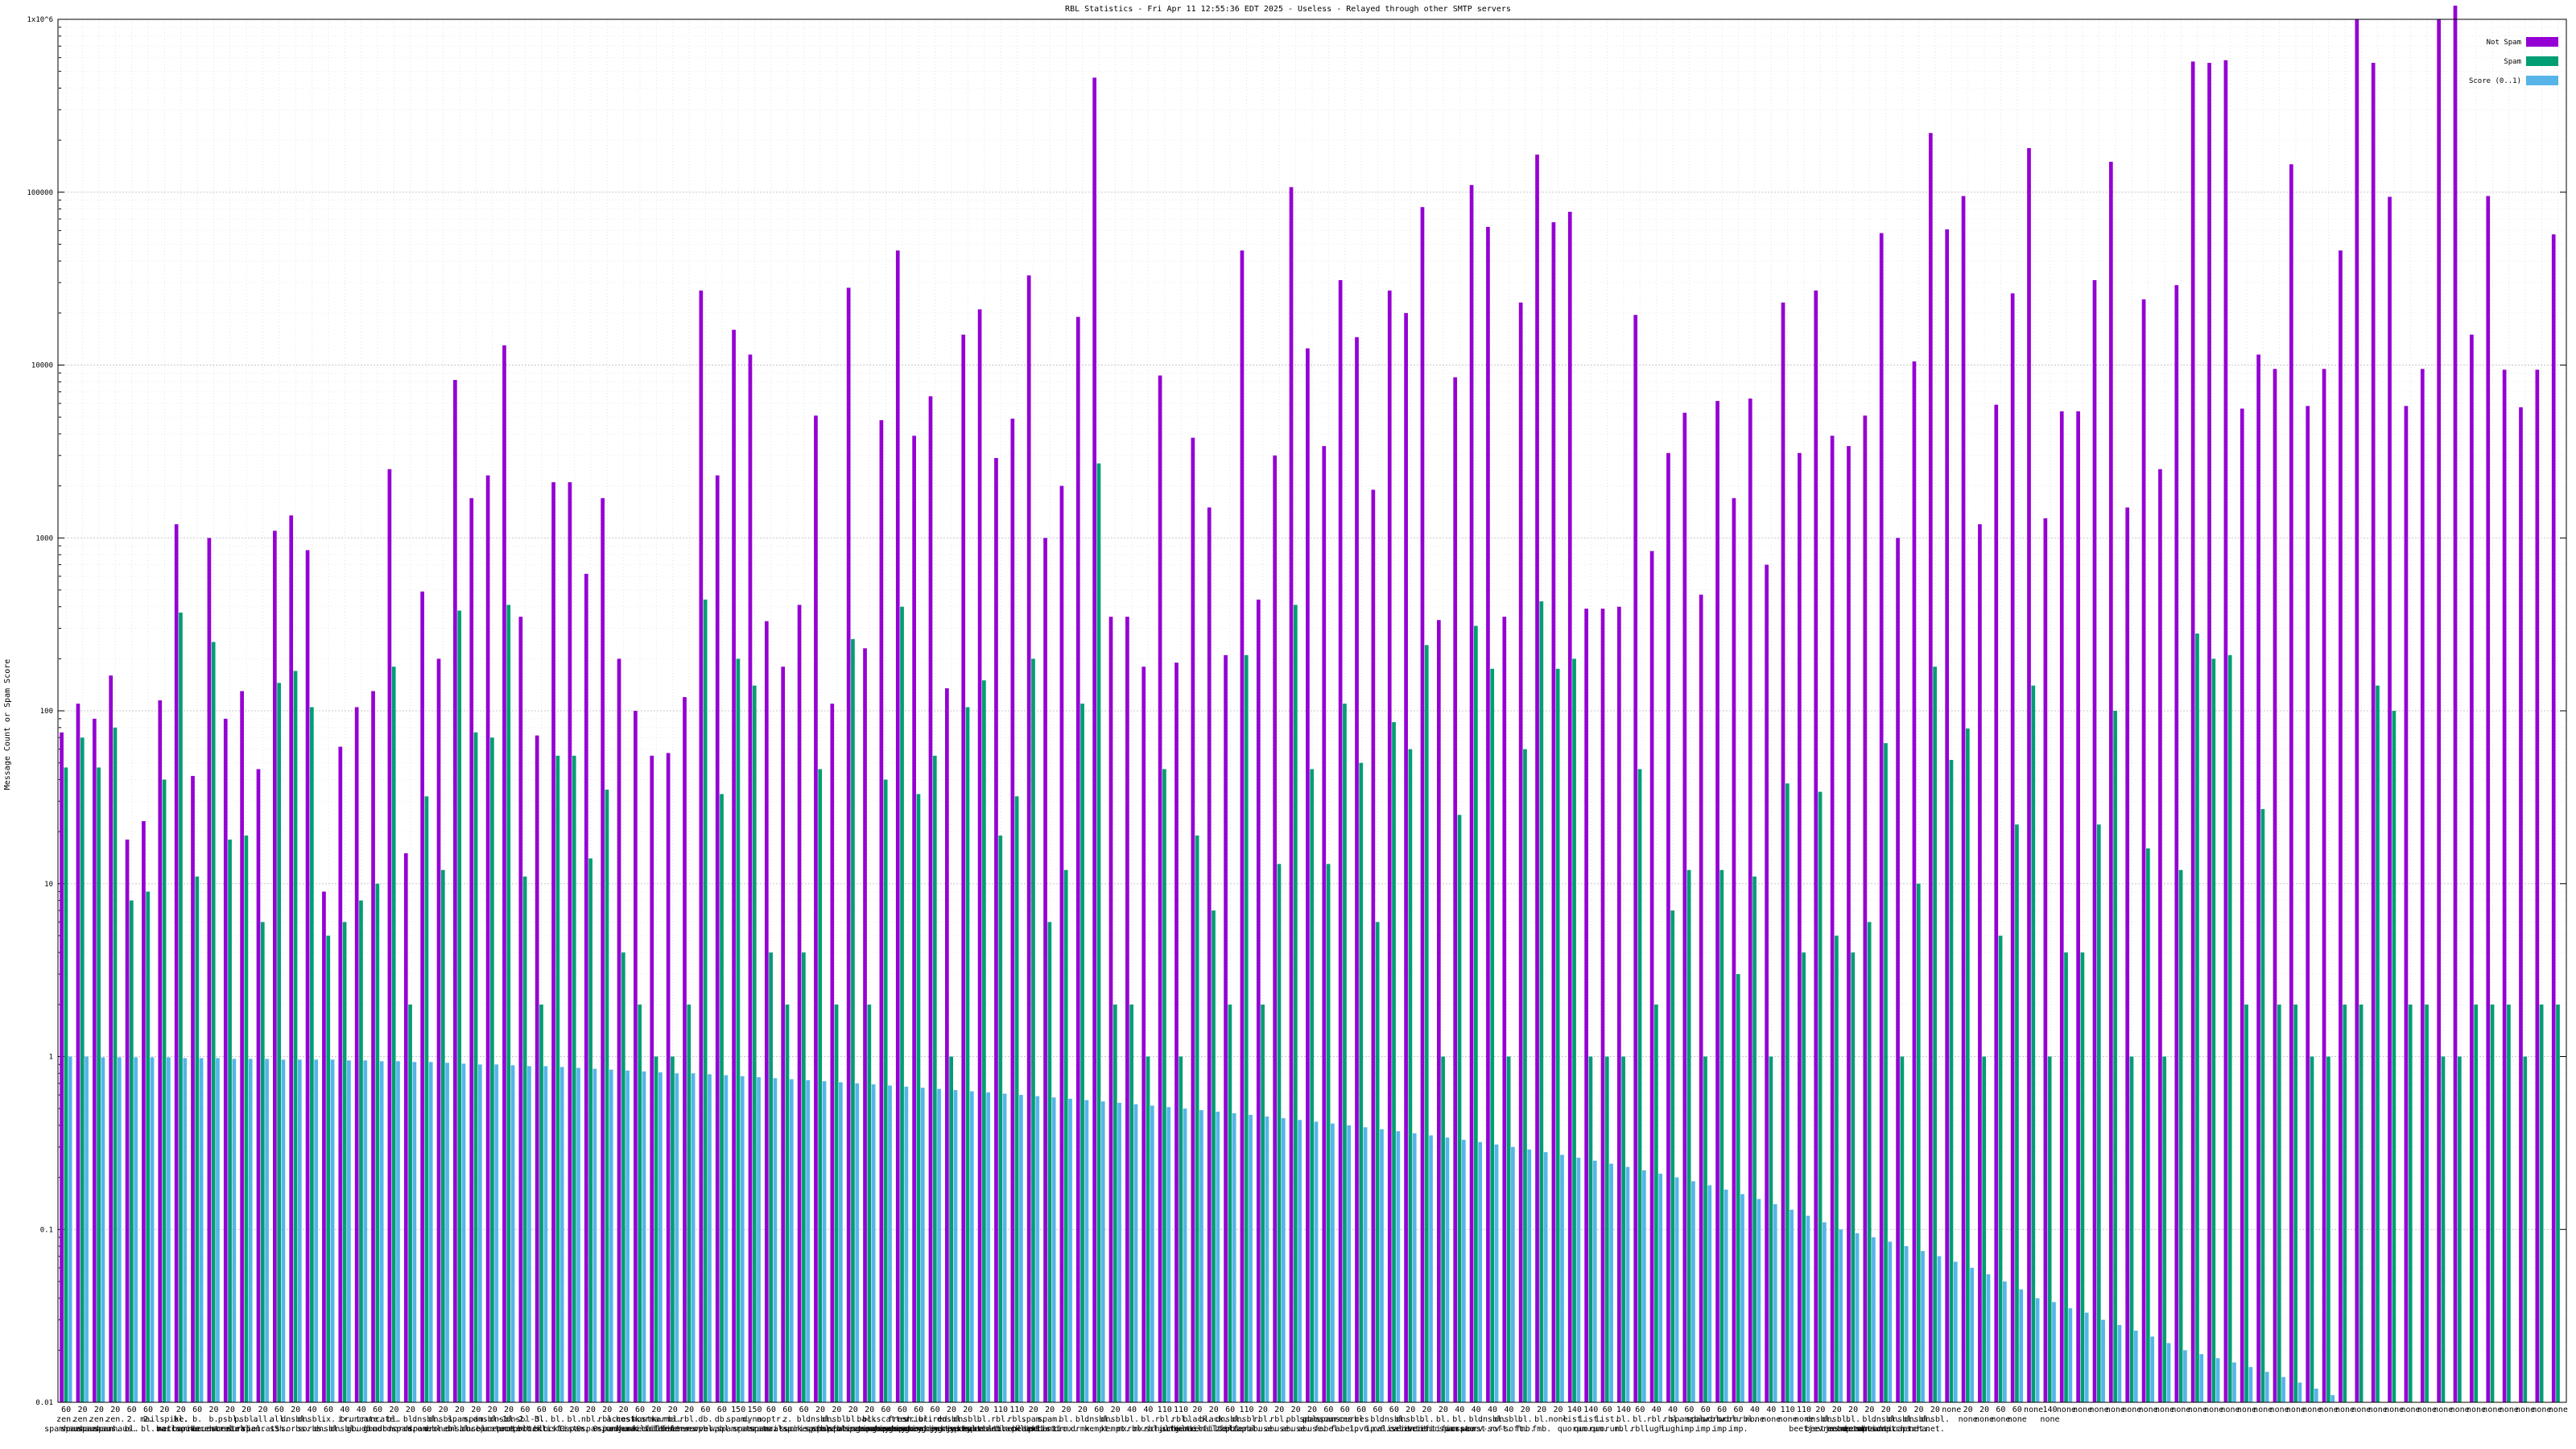  What do you see at coordinates (624, 1419) in the screenshot?
I see `x-tick-label: access.` at bounding box center [624, 1419].